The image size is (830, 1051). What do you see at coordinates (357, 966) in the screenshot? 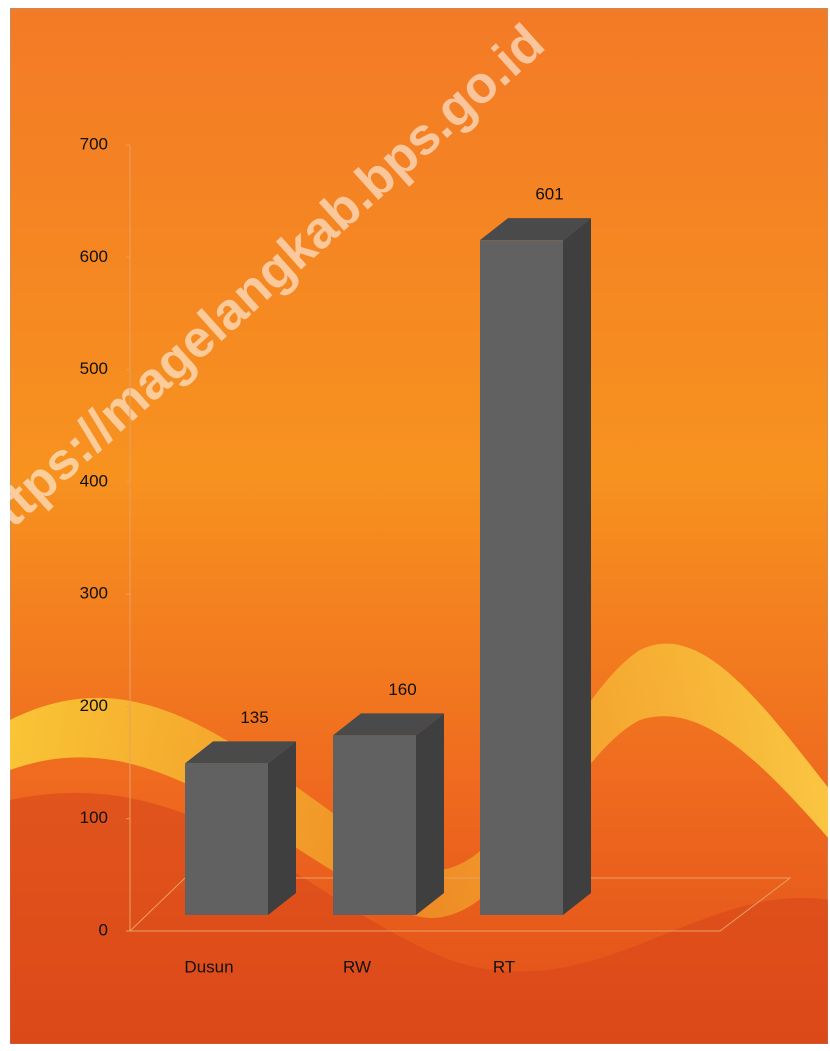
I see `x-tick-label: RW` at bounding box center [357, 966].